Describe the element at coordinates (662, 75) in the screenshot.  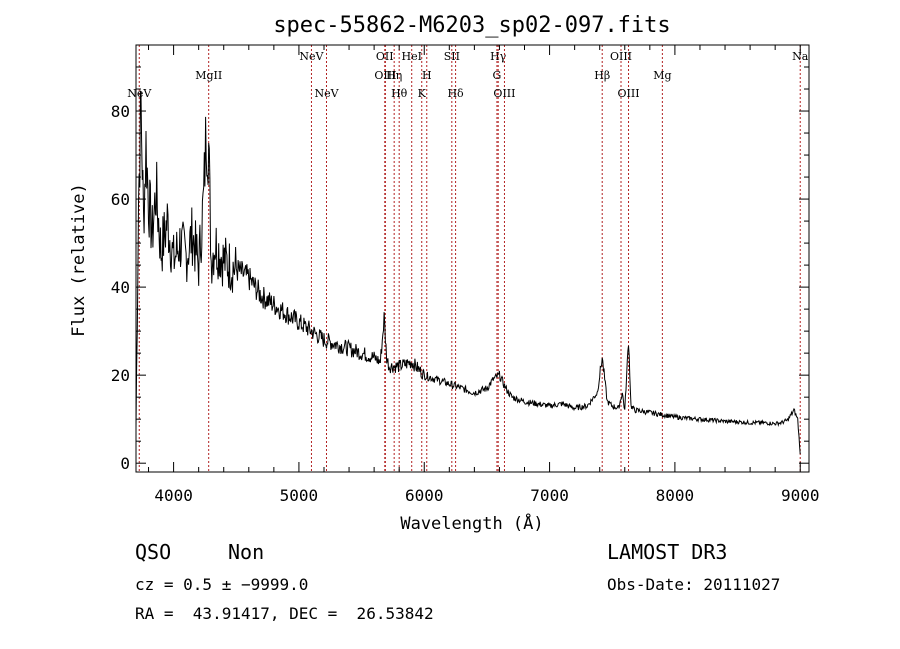
I see `line-marker-label: Mg` at that location.